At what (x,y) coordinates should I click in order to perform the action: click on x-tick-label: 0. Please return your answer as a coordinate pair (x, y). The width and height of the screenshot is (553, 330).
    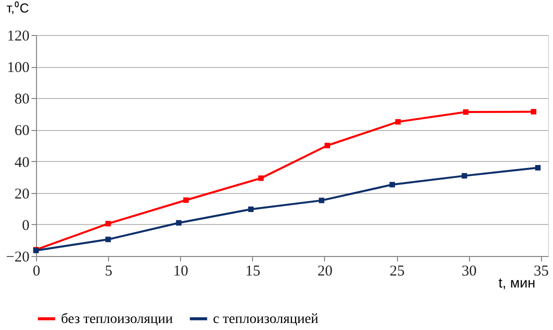
    Looking at the image, I should click on (36, 272).